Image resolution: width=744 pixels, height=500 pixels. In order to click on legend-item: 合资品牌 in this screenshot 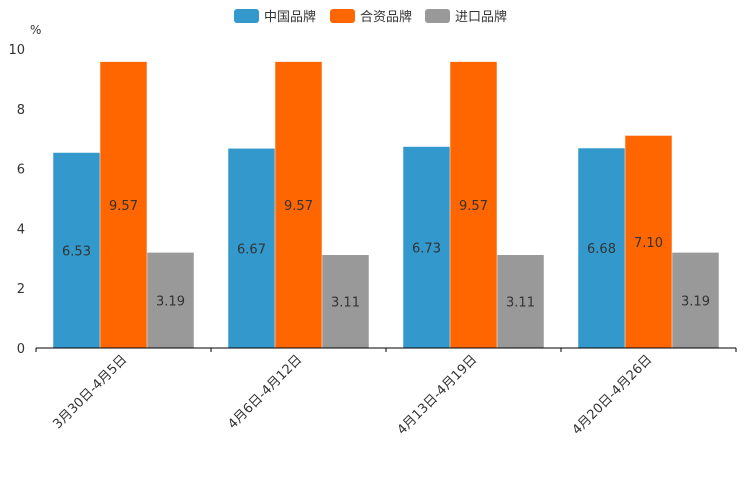, I will do `click(371, 17)`.